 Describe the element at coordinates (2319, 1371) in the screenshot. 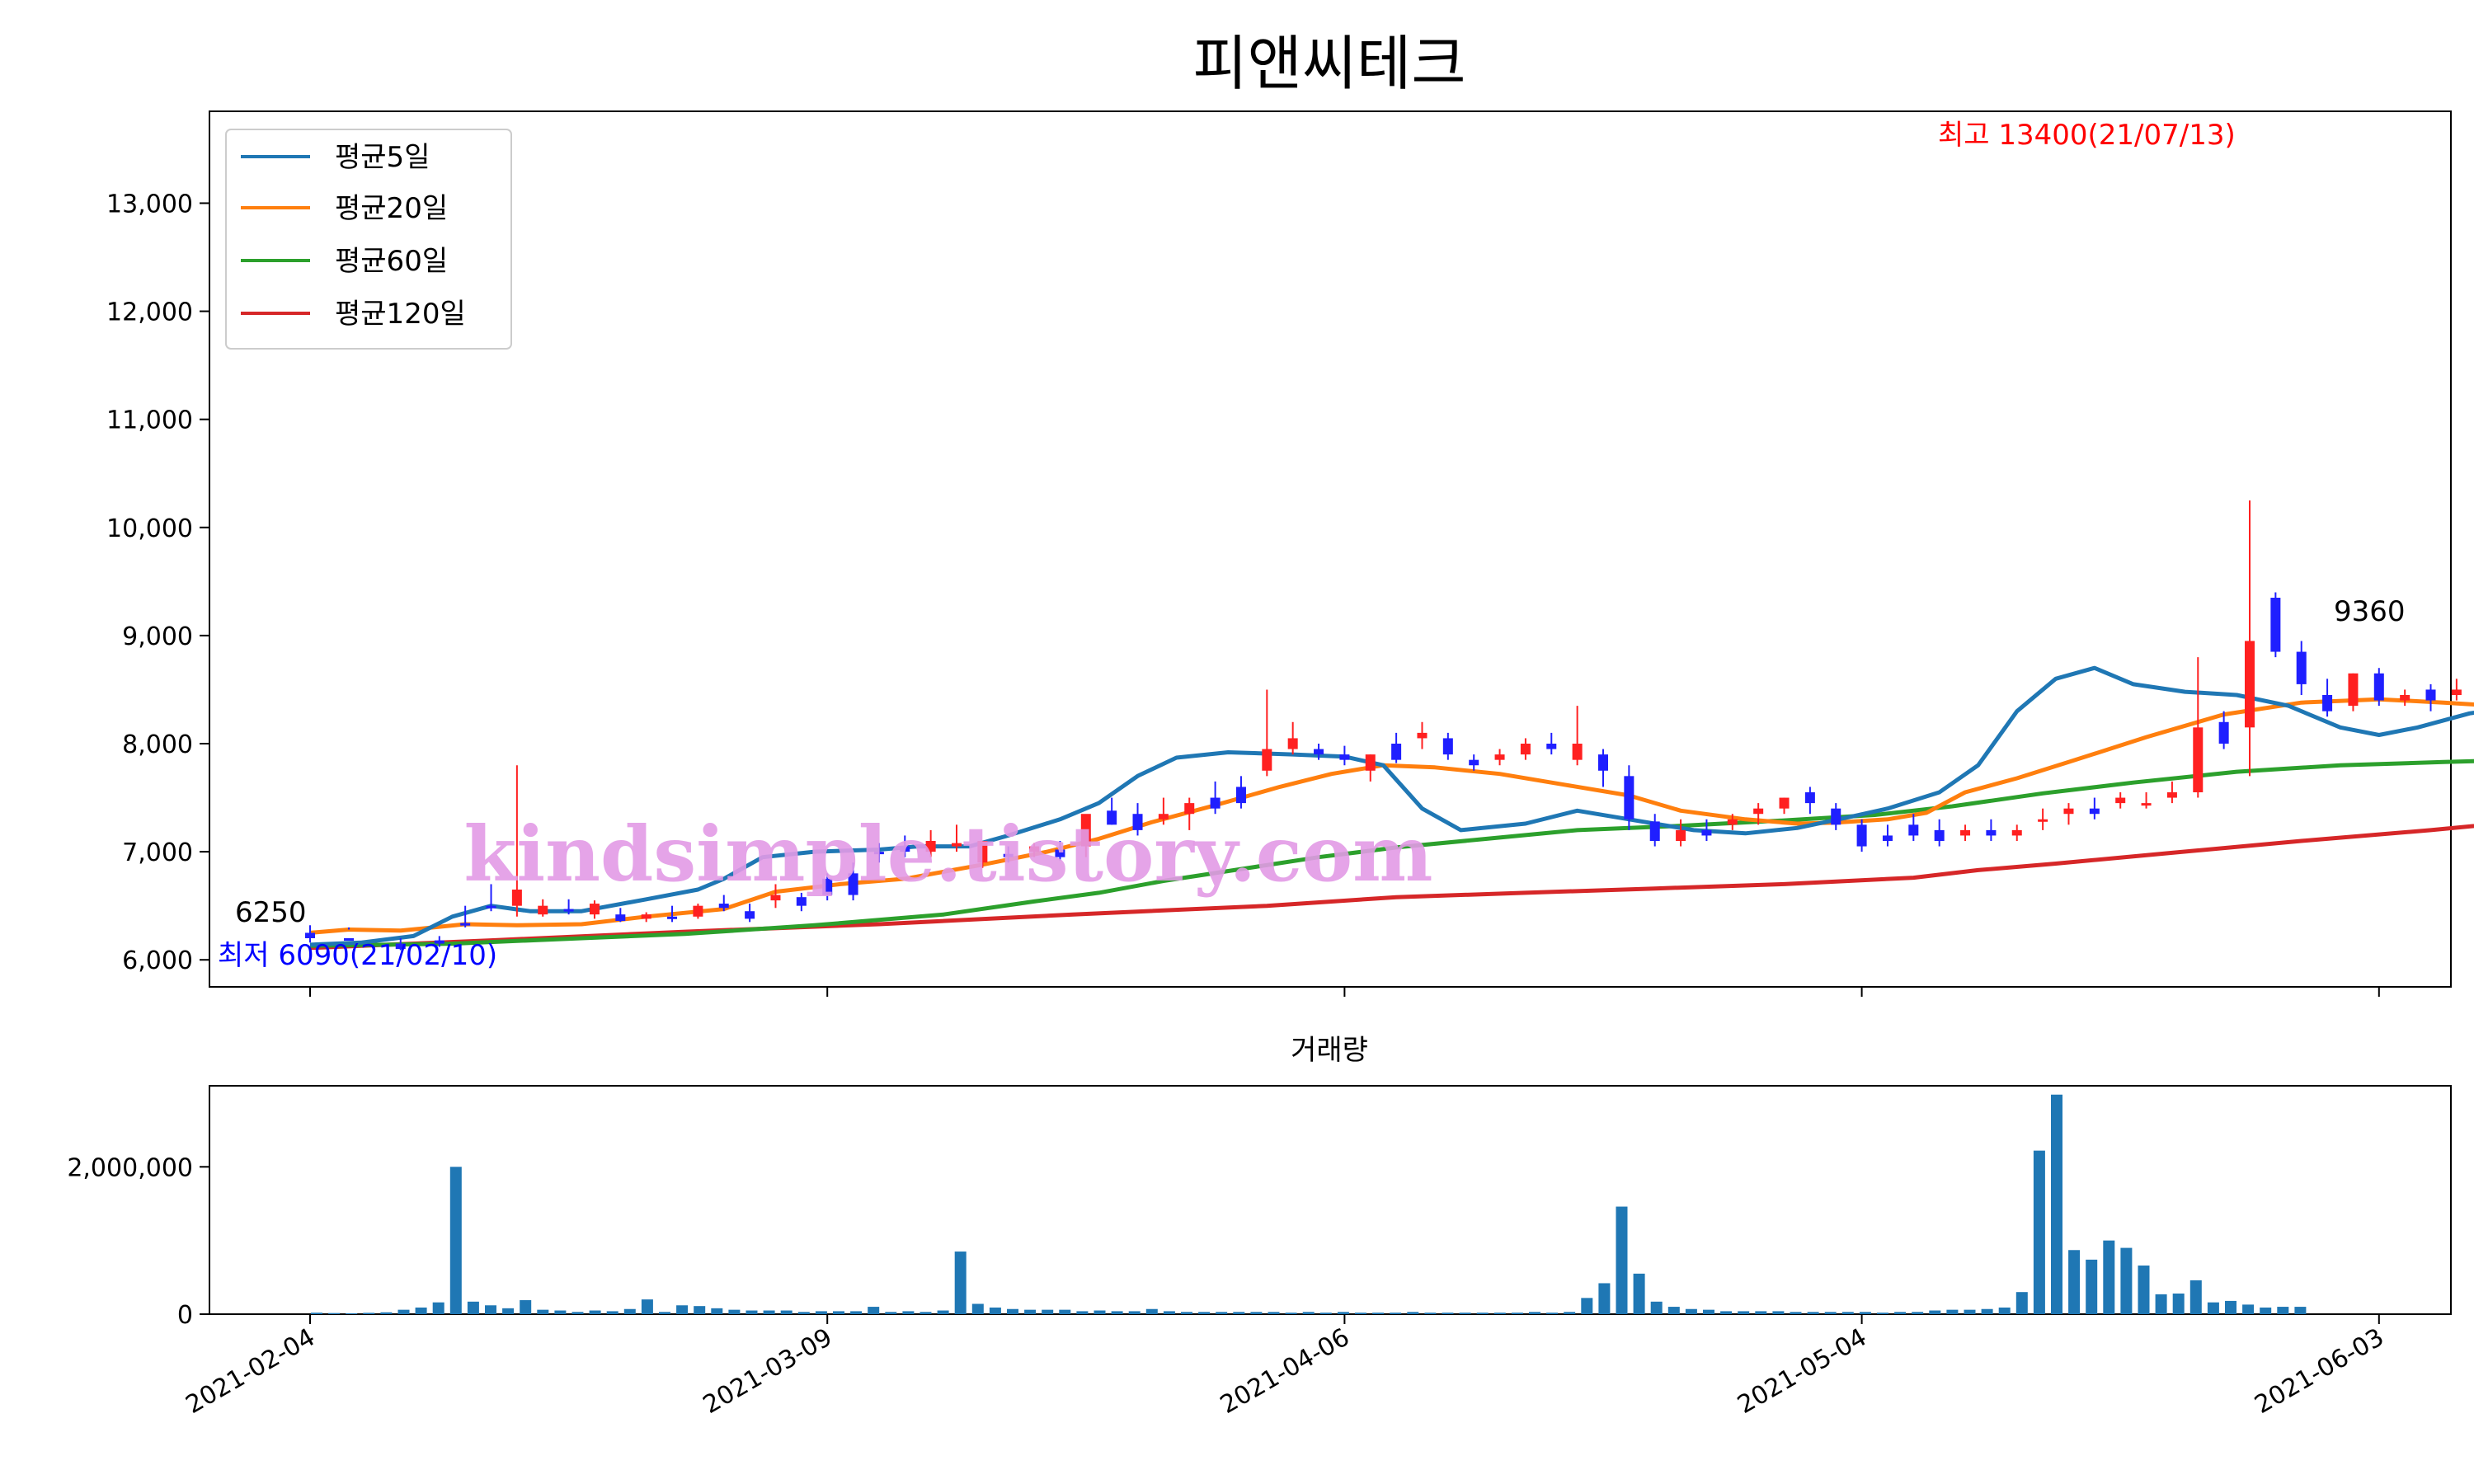

I see `date-tick-label: 2021-06-03` at that location.